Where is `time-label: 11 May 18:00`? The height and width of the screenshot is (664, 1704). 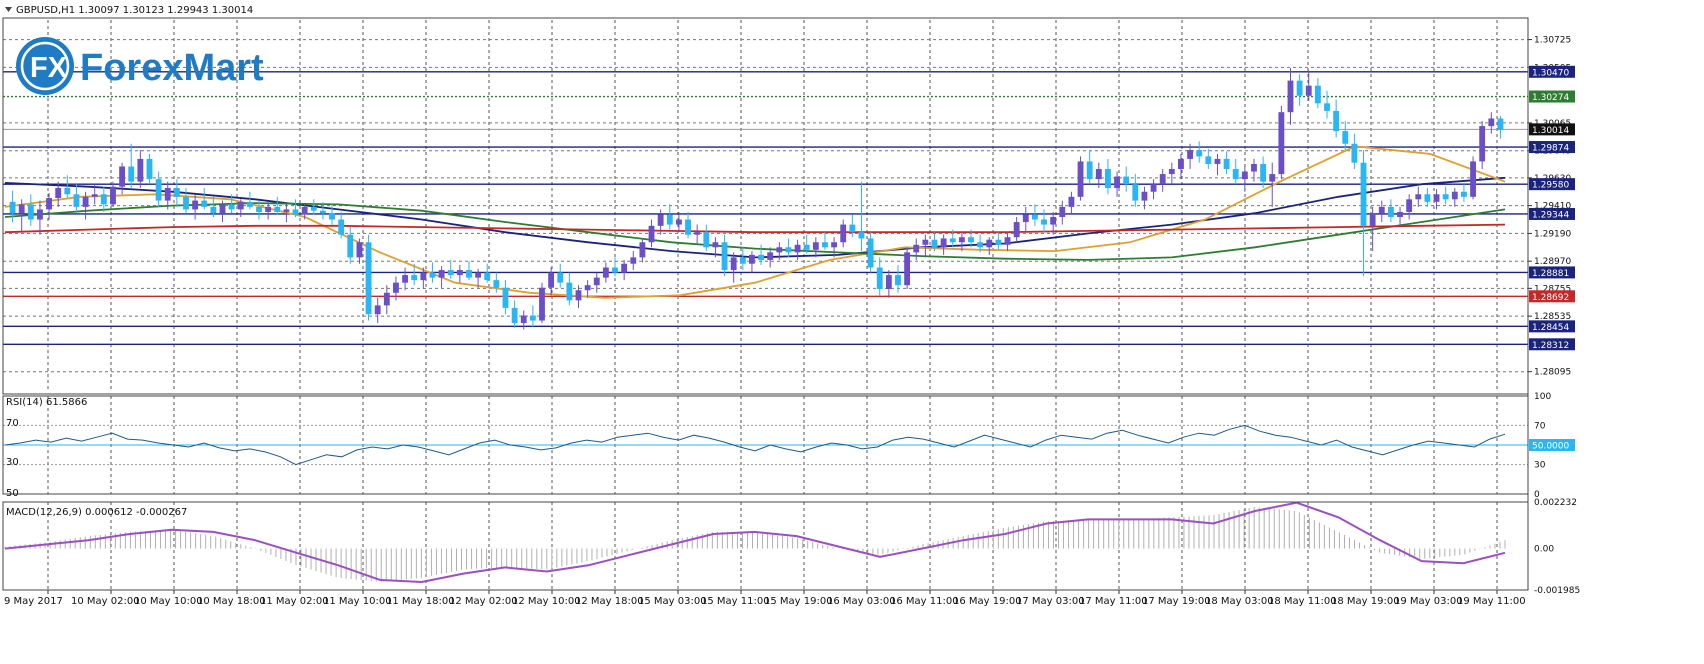
time-label: 11 May 18:00 is located at coordinates (420, 601).